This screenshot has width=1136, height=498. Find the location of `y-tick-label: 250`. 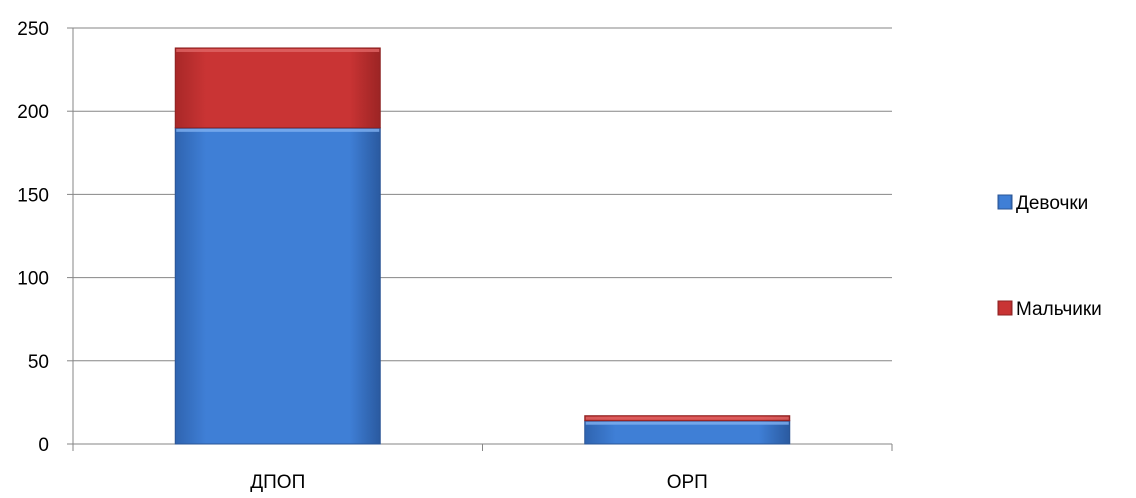

y-tick-label: 250 is located at coordinates (33, 29).